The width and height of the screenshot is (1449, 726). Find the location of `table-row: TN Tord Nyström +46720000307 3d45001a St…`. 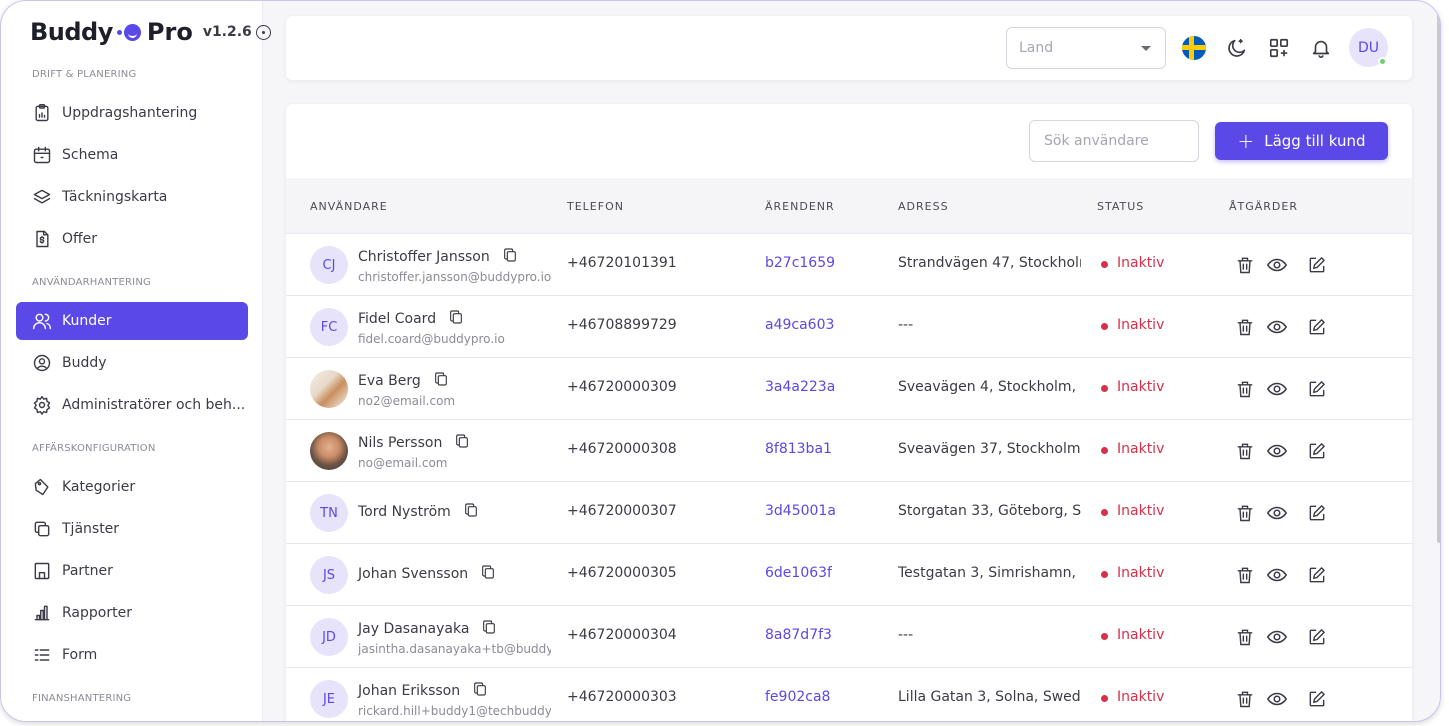

table-row: TN Tord Nyström +46720000307 3d45001a St… is located at coordinates (849, 513).